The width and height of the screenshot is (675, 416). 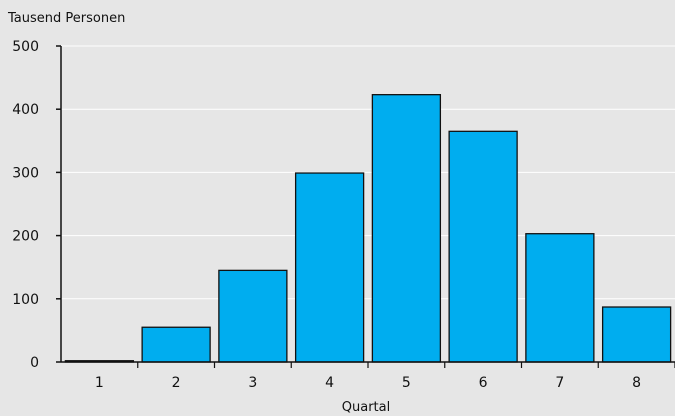 What do you see at coordinates (329, 383) in the screenshot?
I see `x-tick-label-4: 4` at bounding box center [329, 383].